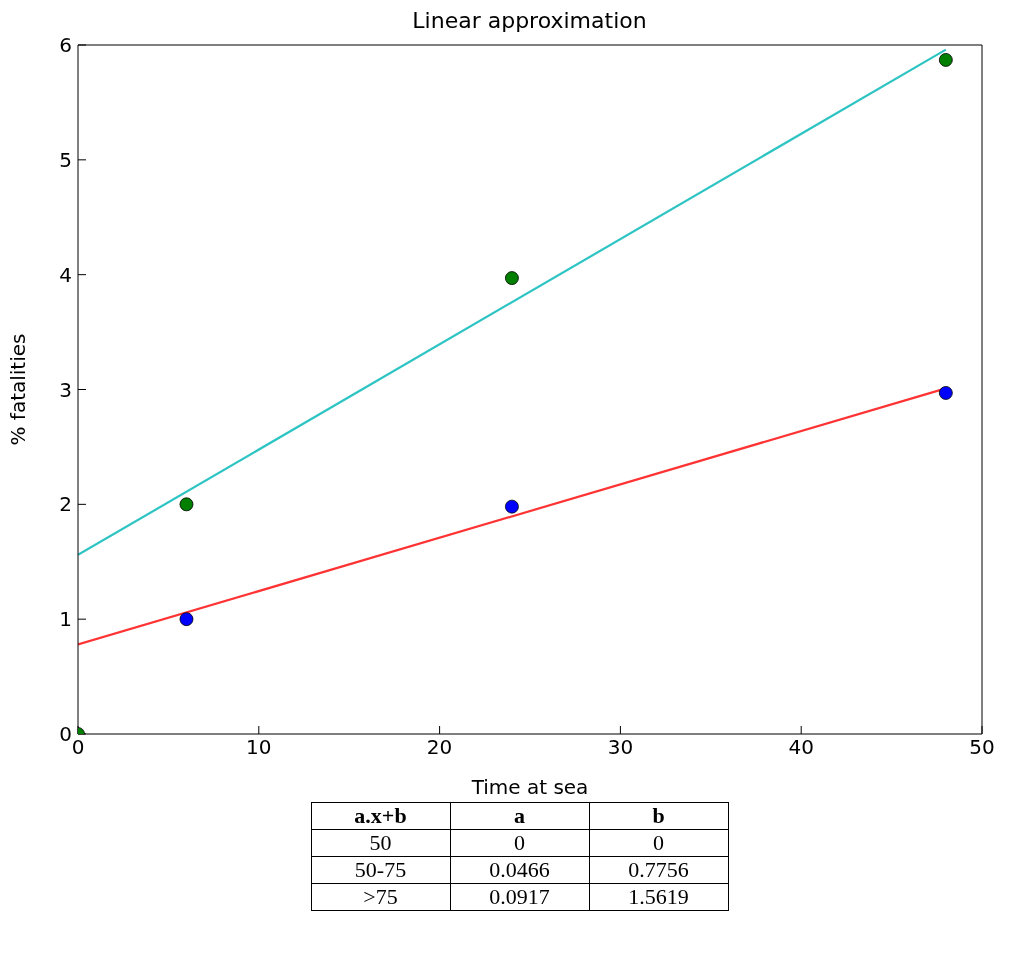 This screenshot has width=1019, height=979. What do you see at coordinates (982, 747) in the screenshot?
I see `x-tick-label: 50` at bounding box center [982, 747].